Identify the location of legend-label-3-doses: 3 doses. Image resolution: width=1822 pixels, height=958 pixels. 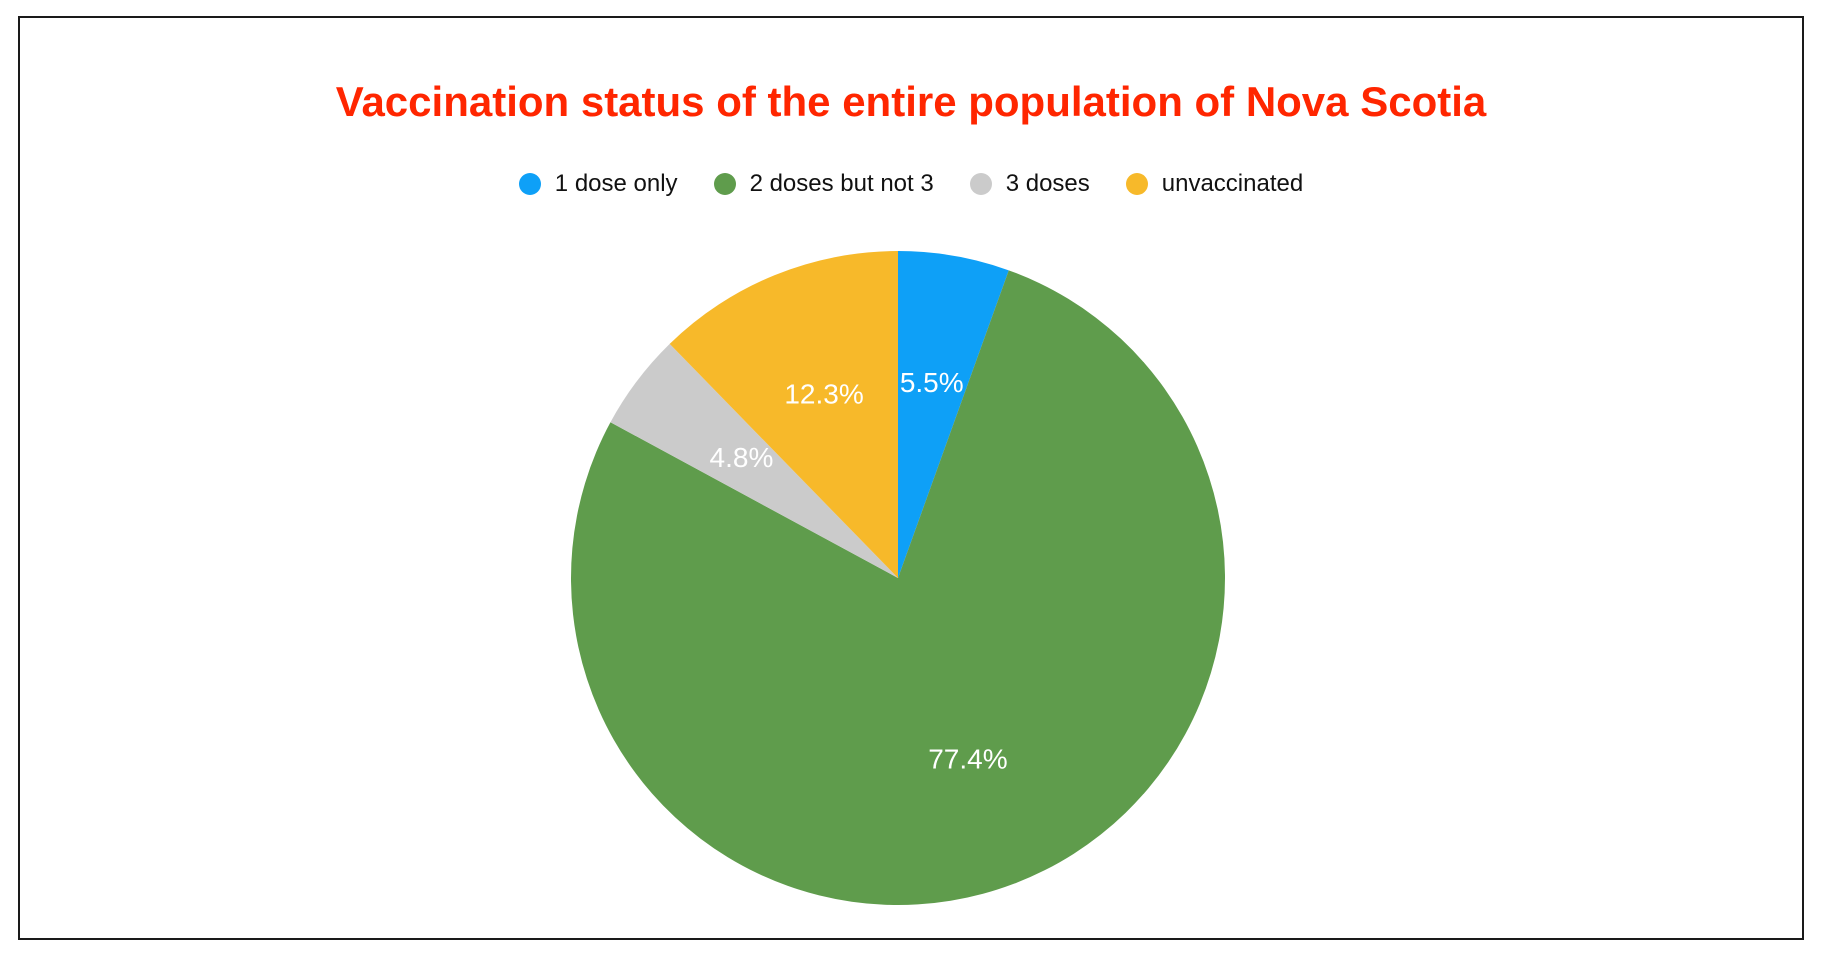
(1047, 183).